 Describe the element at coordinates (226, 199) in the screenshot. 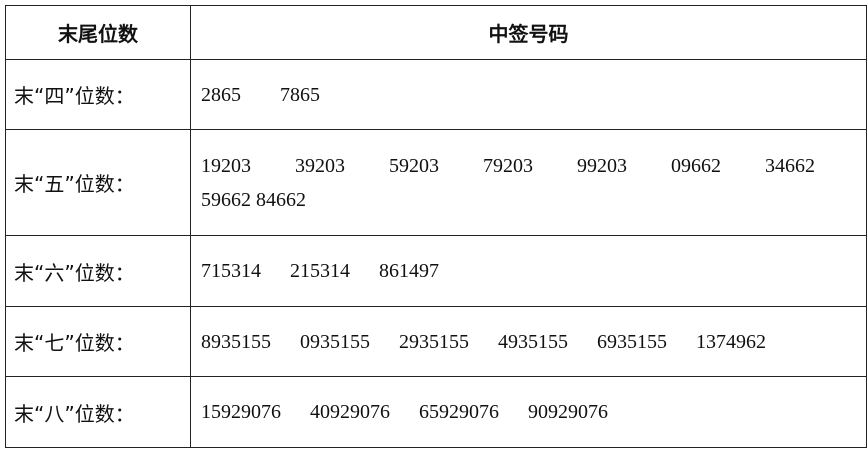

I see `winning-number: 59662` at that location.